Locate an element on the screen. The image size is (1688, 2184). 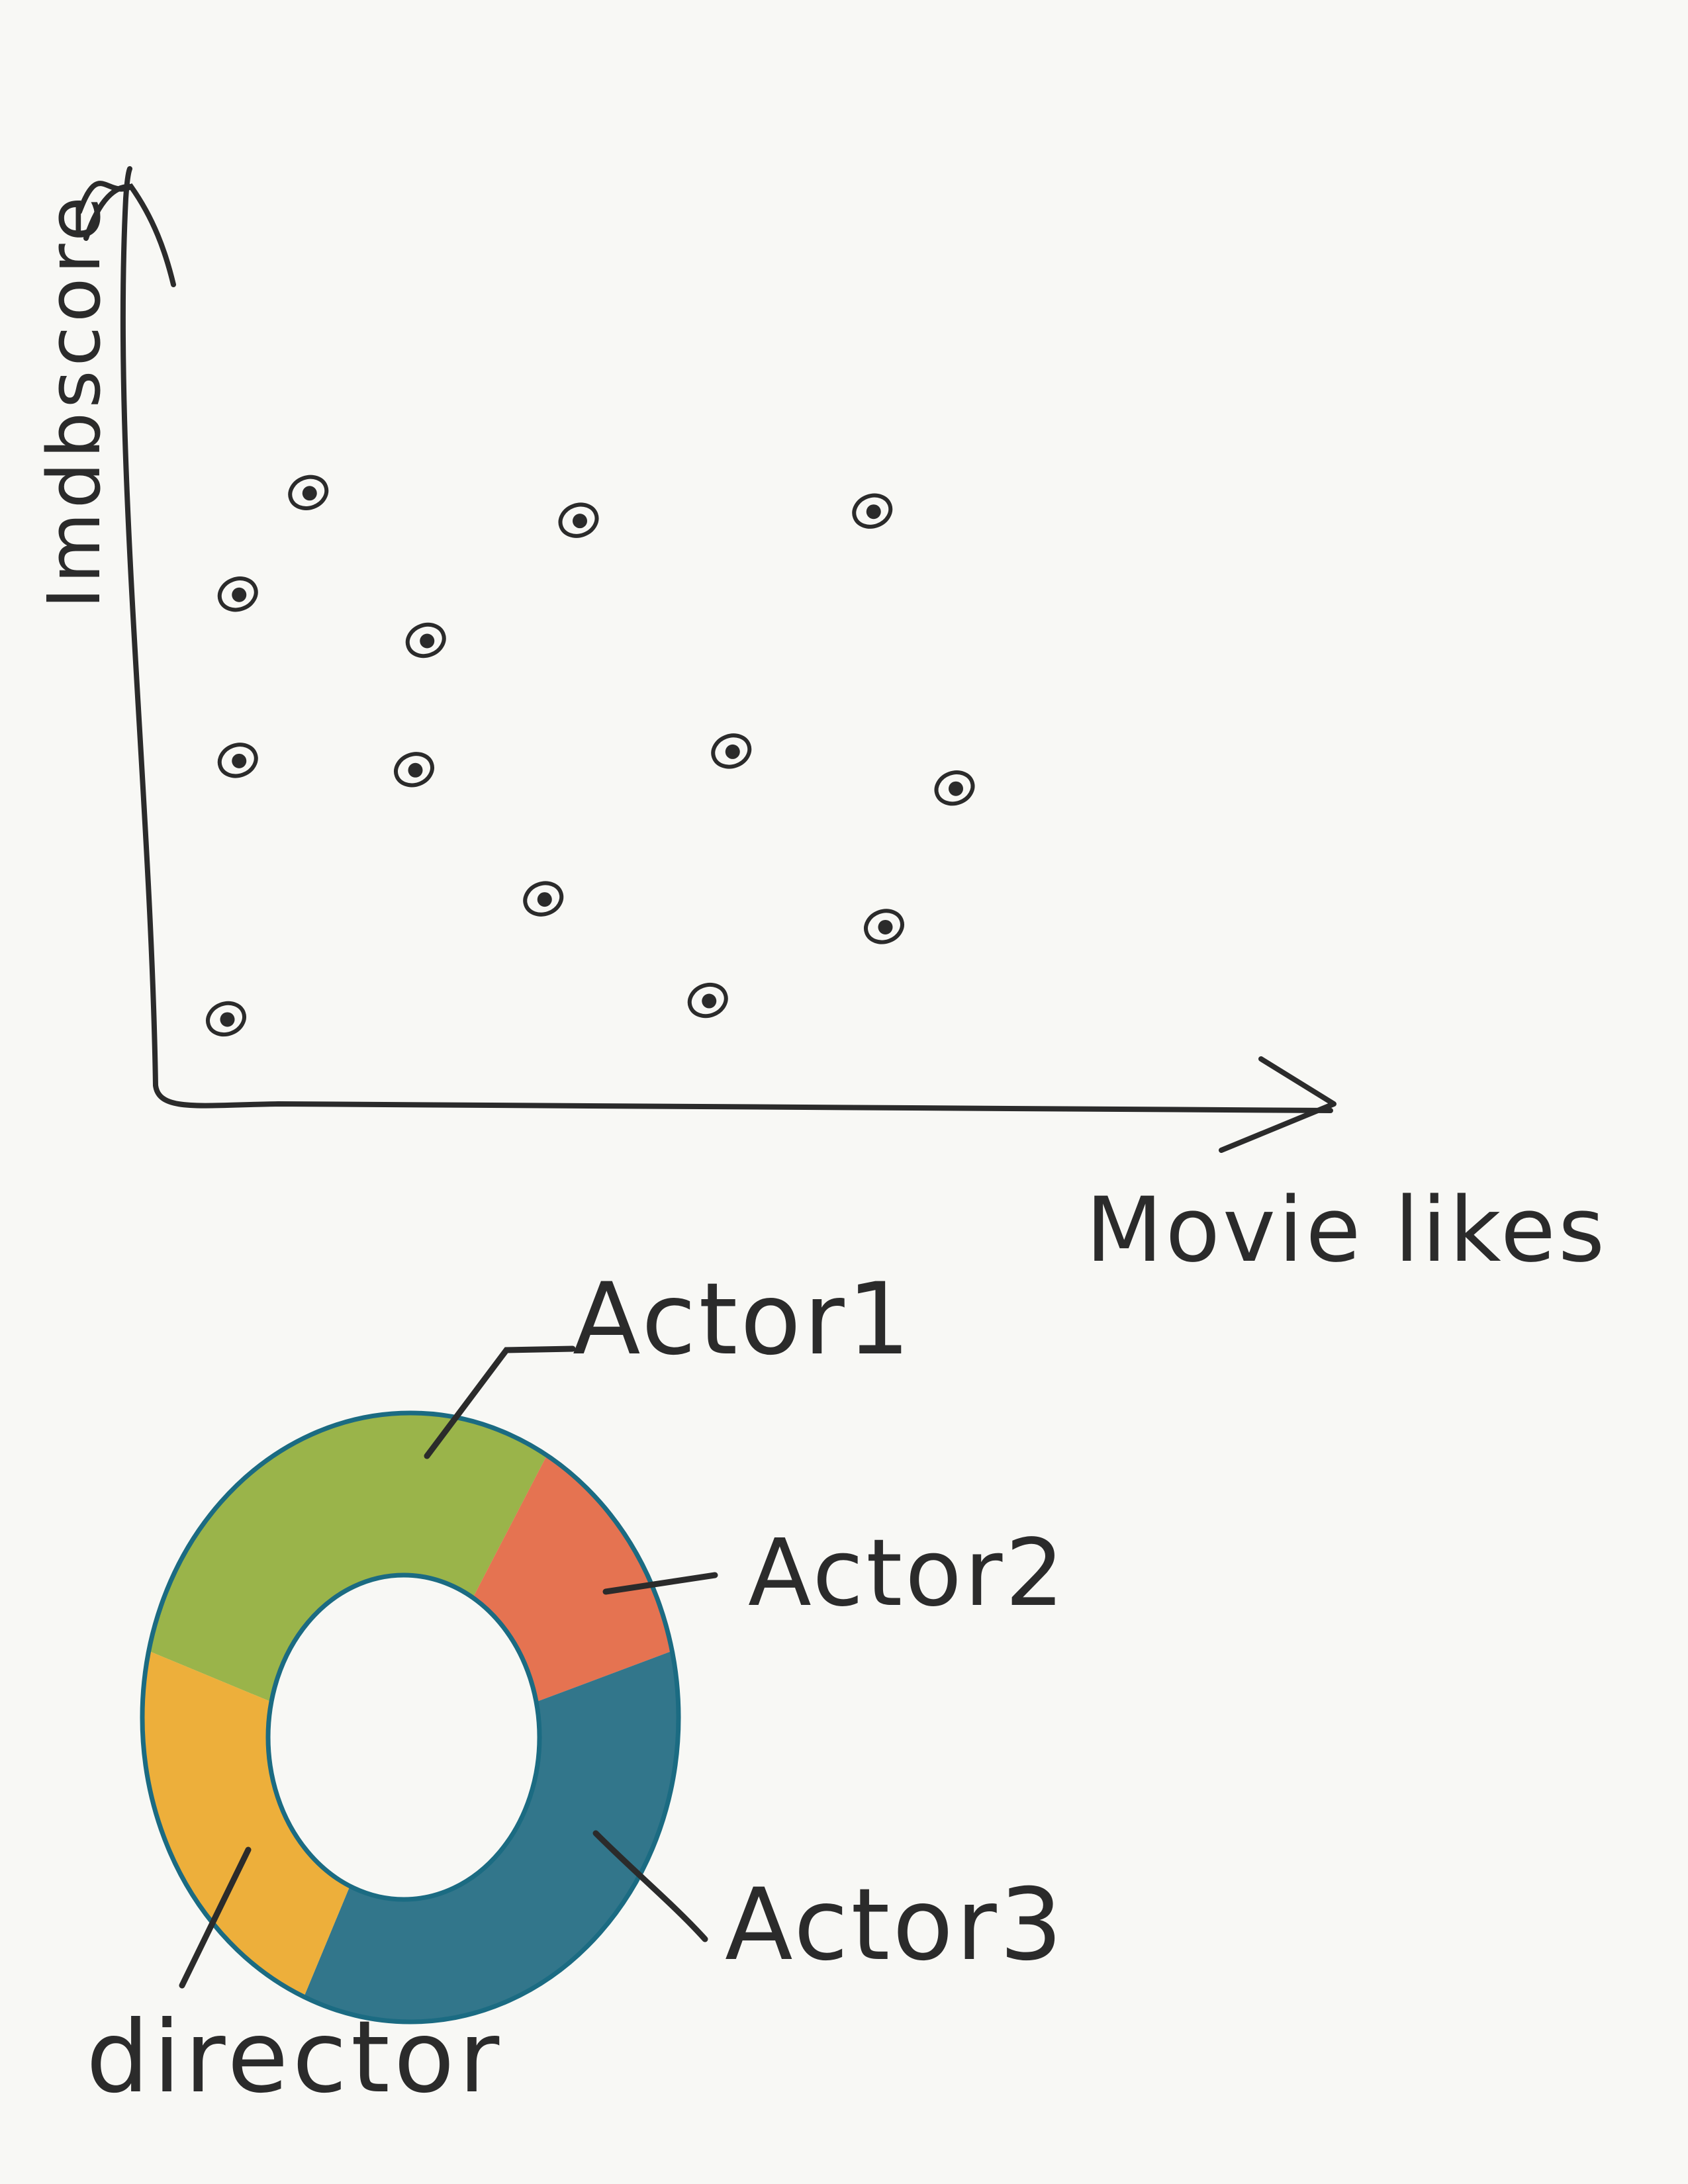
leader-line-director is located at coordinates (215, 1917).